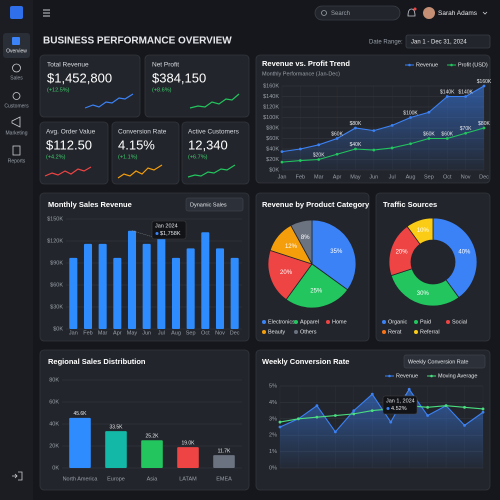  Describe the element at coordinates (485, 13) in the screenshot. I see `chevron` at that location.